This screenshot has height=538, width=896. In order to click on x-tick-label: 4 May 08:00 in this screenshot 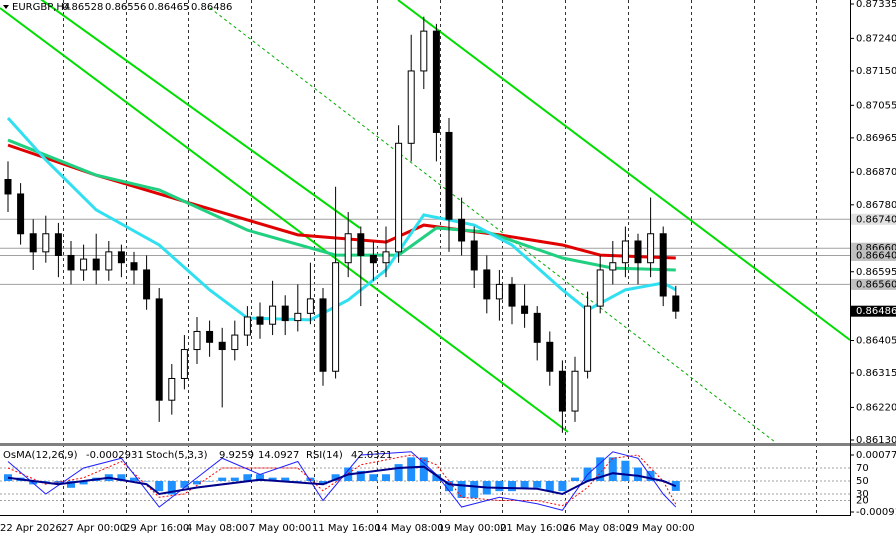, I will do `click(217, 528)`.